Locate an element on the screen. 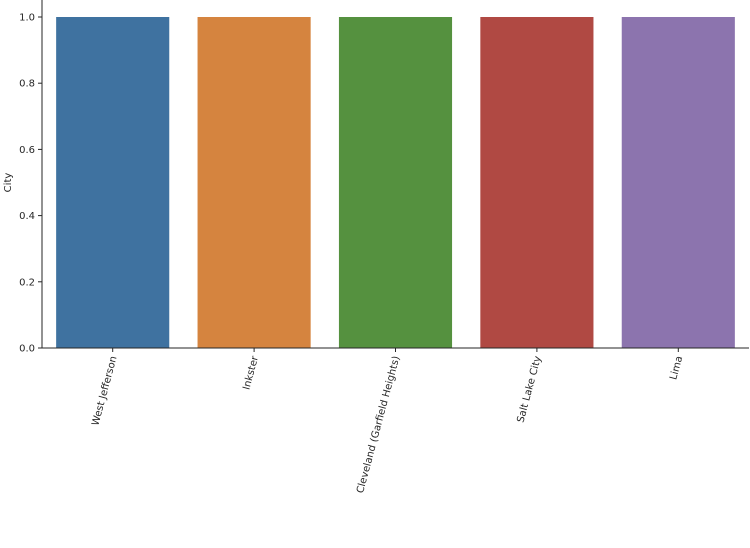 Image resolution: width=750 pixels, height=548 pixels. bar-inkster is located at coordinates (254, 182).